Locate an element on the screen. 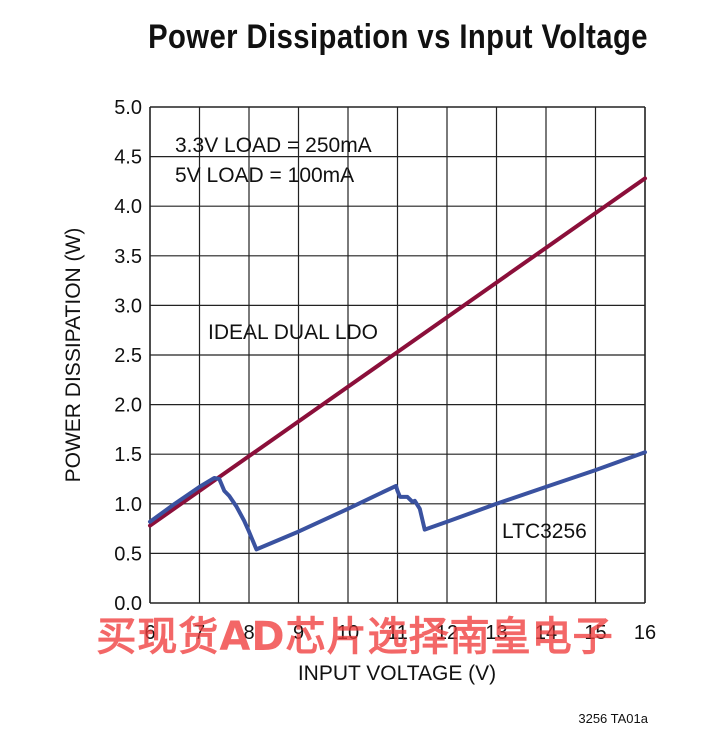  x-tick-label: 6 is located at coordinates (149, 633).